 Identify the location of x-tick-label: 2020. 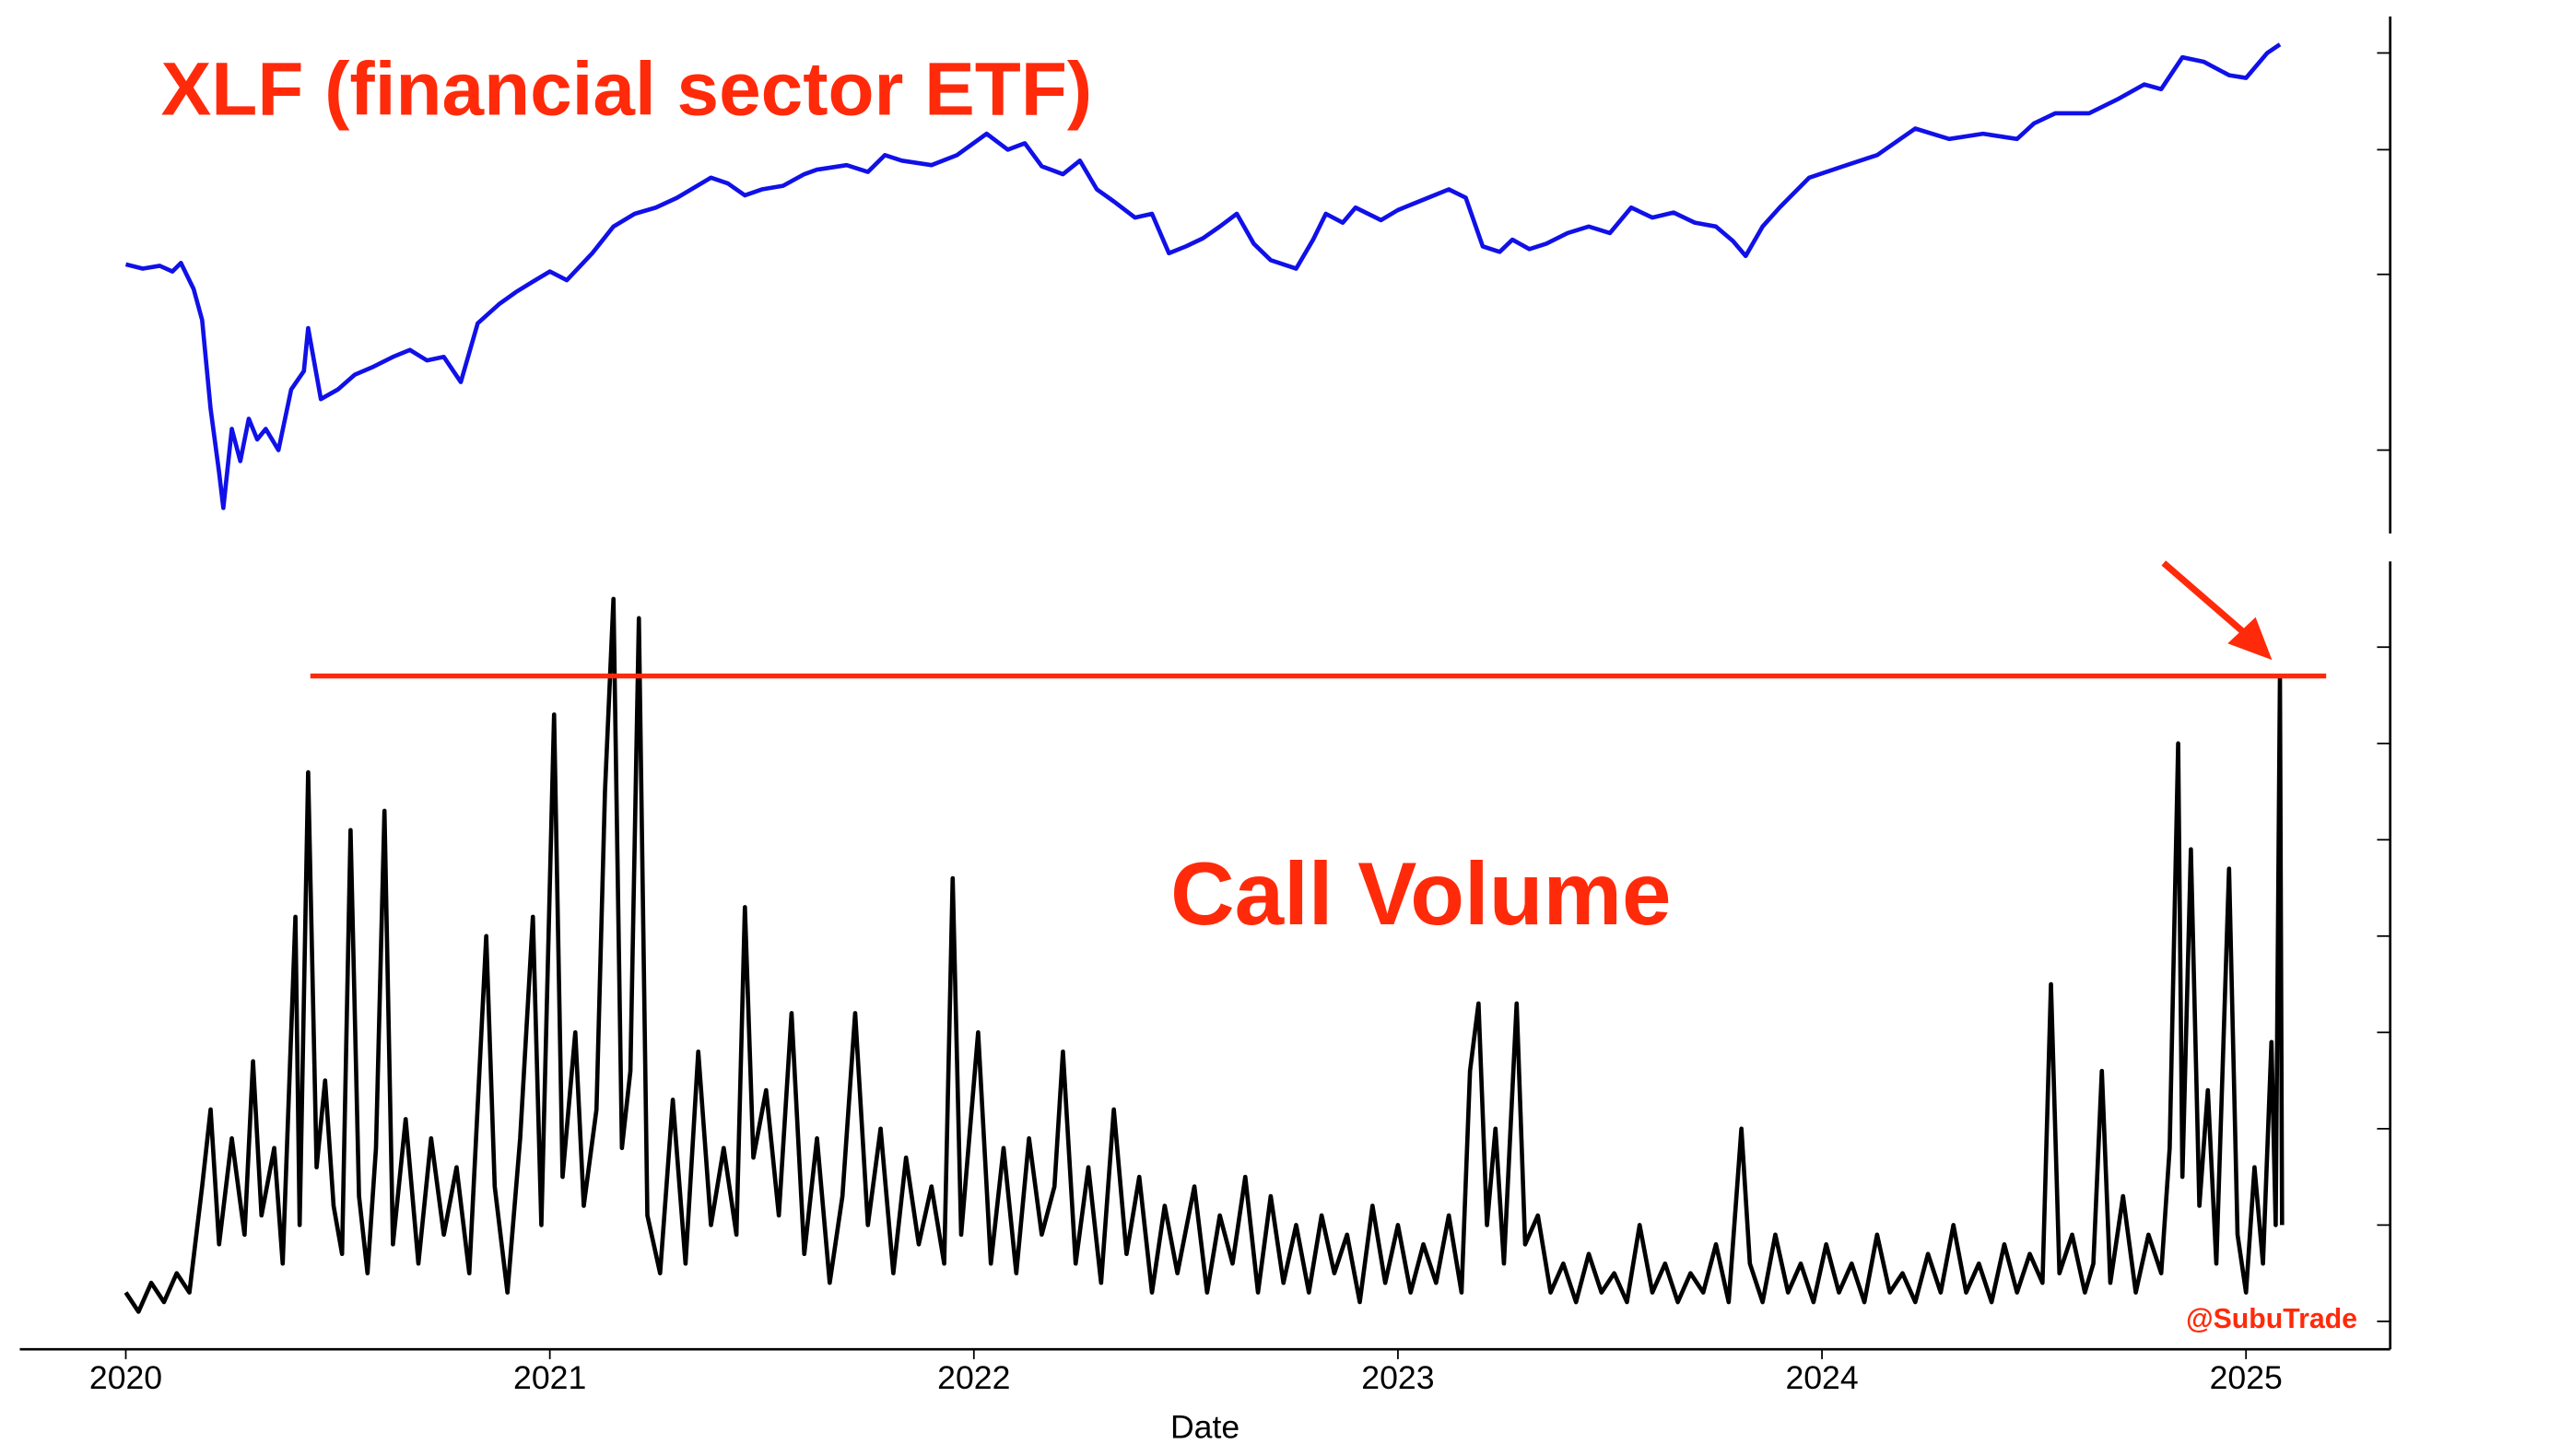
(126, 1377).